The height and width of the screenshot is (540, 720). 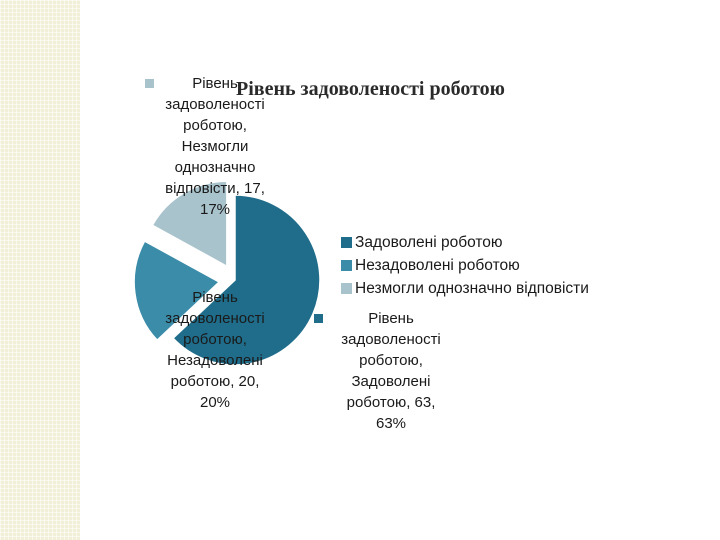 I want to click on legend-item-undecided: Незмогли однозначно відповісти, so click(x=465, y=288).